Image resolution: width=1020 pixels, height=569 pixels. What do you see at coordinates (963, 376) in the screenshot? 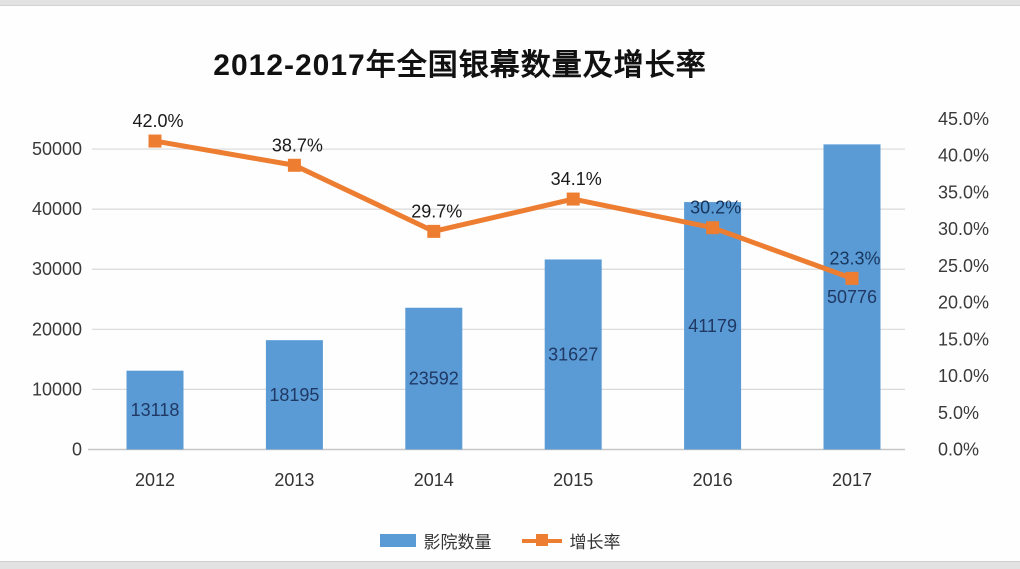
I see `right-axis-tick: 10.0%` at bounding box center [963, 376].